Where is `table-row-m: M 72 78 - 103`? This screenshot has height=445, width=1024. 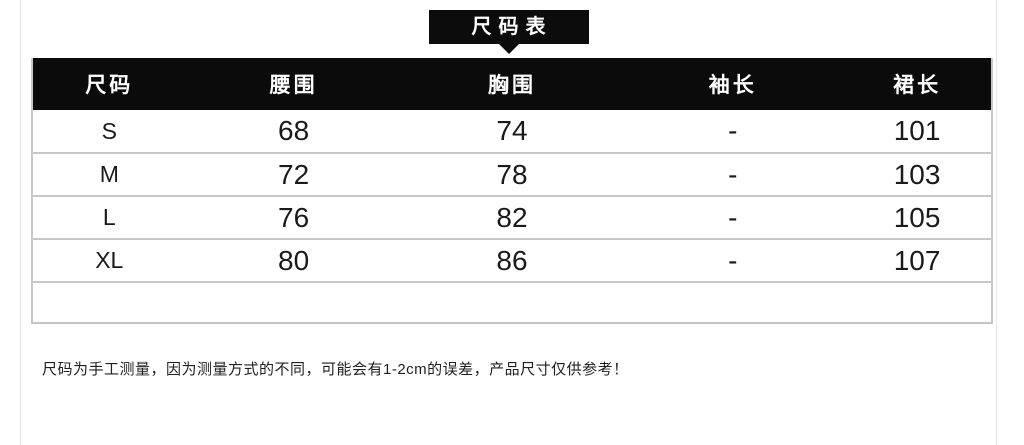 table-row-m: M 72 78 - 103 is located at coordinates (512, 175).